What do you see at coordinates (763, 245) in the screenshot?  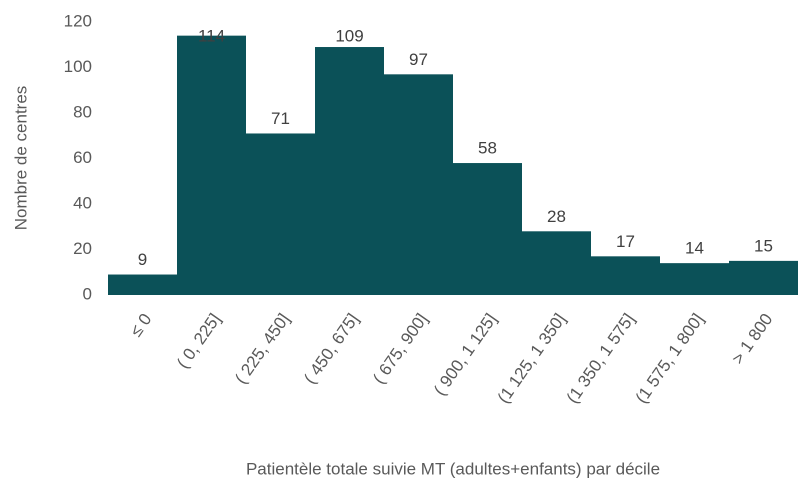 I see `value-label: 15` at bounding box center [763, 245].